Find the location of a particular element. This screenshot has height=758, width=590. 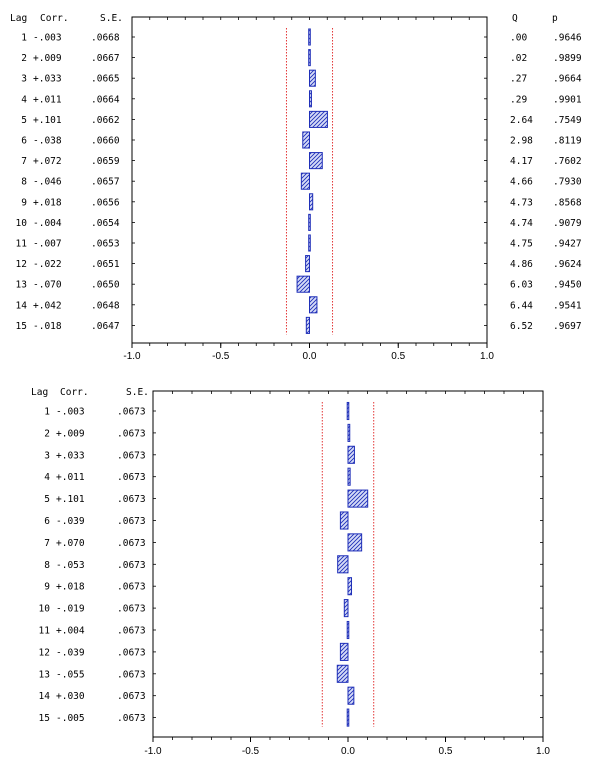

chart1-q-value: 2.98 is located at coordinates (521, 141).